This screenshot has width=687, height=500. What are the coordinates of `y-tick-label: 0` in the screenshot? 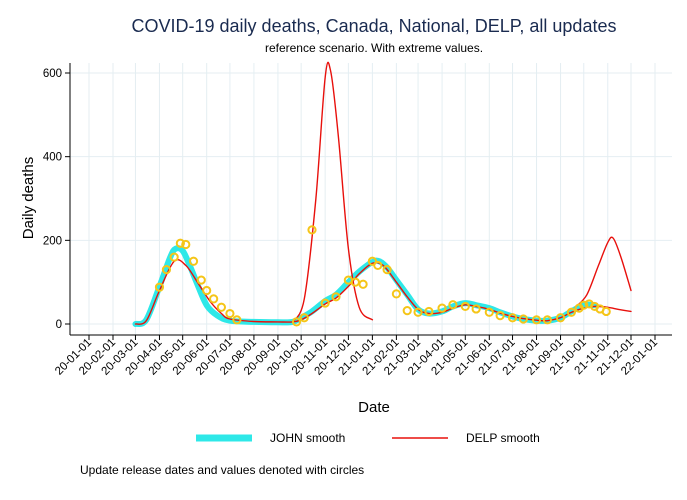 It's located at (59, 325).